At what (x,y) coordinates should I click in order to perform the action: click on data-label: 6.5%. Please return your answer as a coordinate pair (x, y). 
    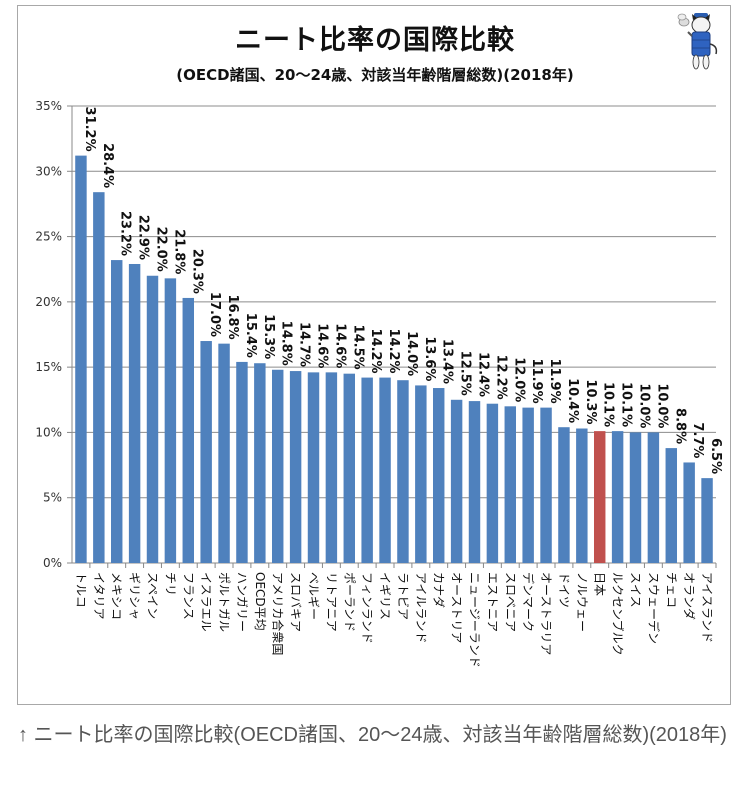
    Looking at the image, I should click on (715, 456).